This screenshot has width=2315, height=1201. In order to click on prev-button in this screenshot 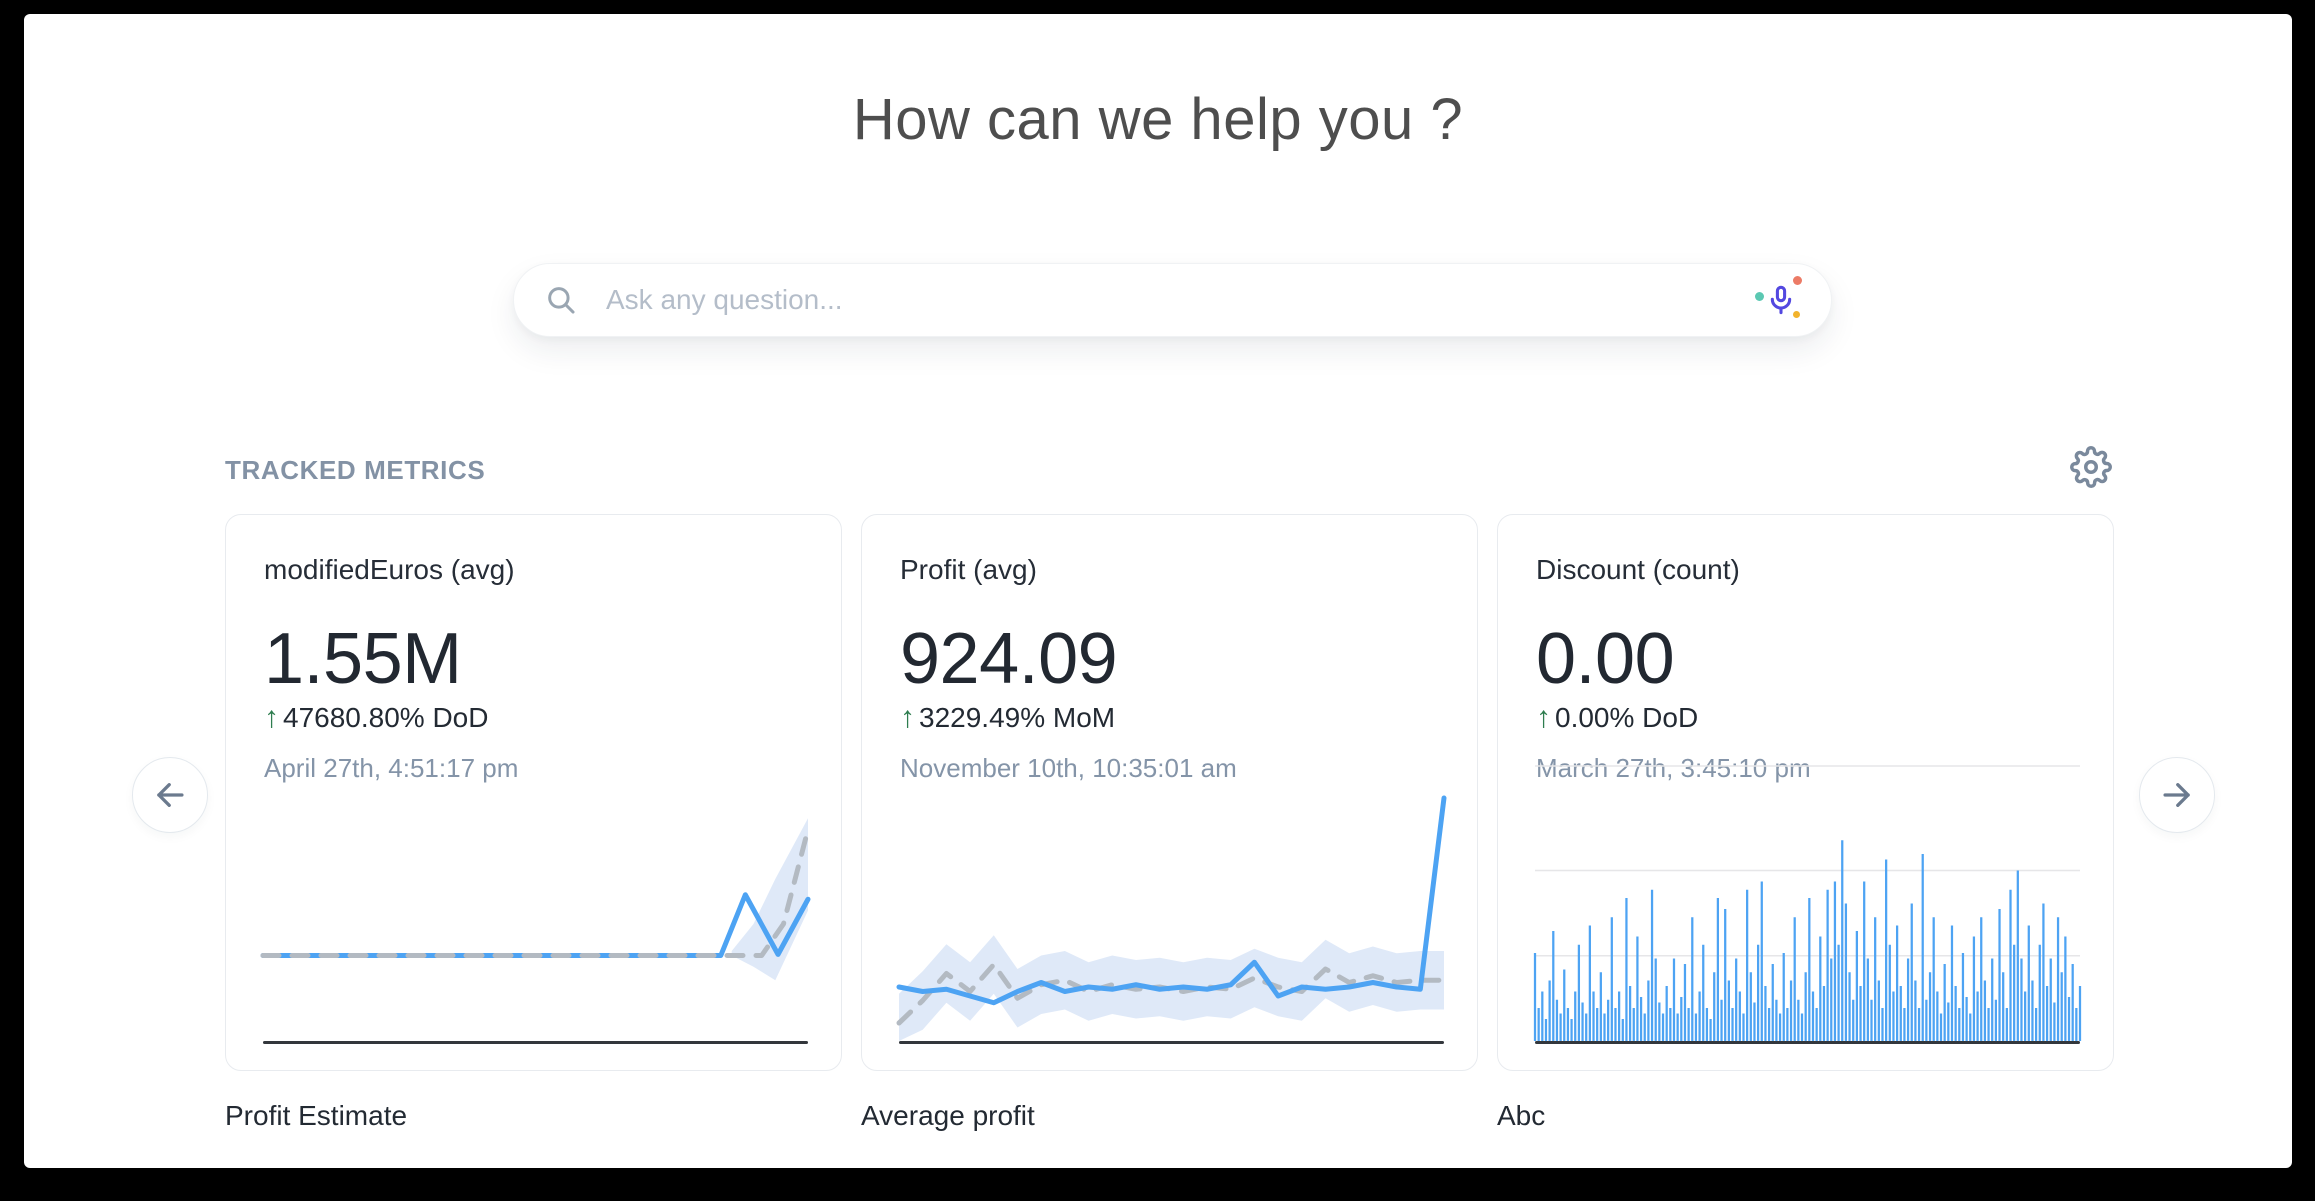, I will do `click(170, 795)`.